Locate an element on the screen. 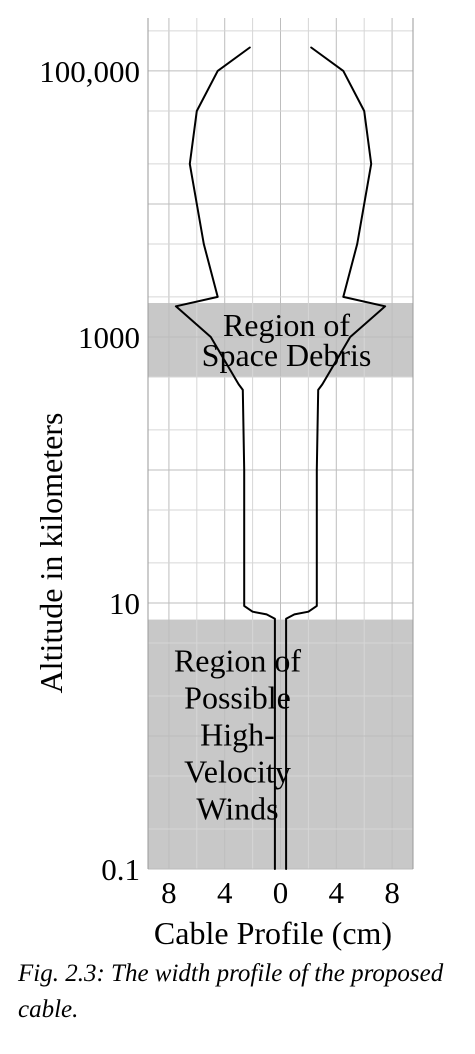 This screenshot has width=475, height=1054. y-tick-label: 1000 is located at coordinates (109, 337).